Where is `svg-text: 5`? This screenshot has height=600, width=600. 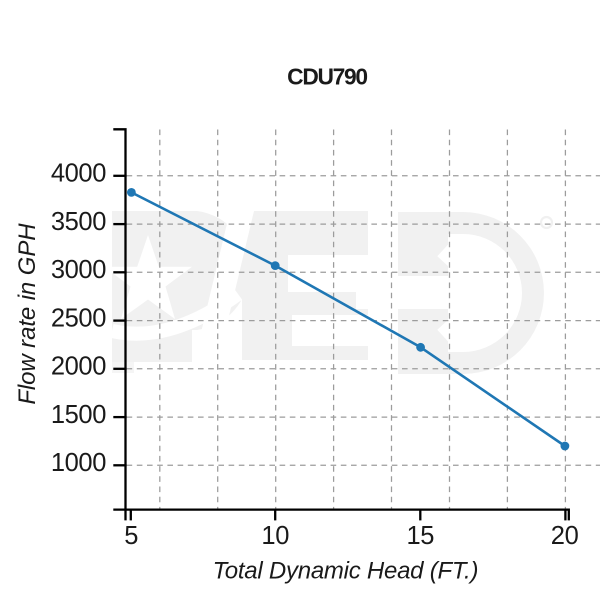
svg-text: 5 is located at coordinates (131, 536).